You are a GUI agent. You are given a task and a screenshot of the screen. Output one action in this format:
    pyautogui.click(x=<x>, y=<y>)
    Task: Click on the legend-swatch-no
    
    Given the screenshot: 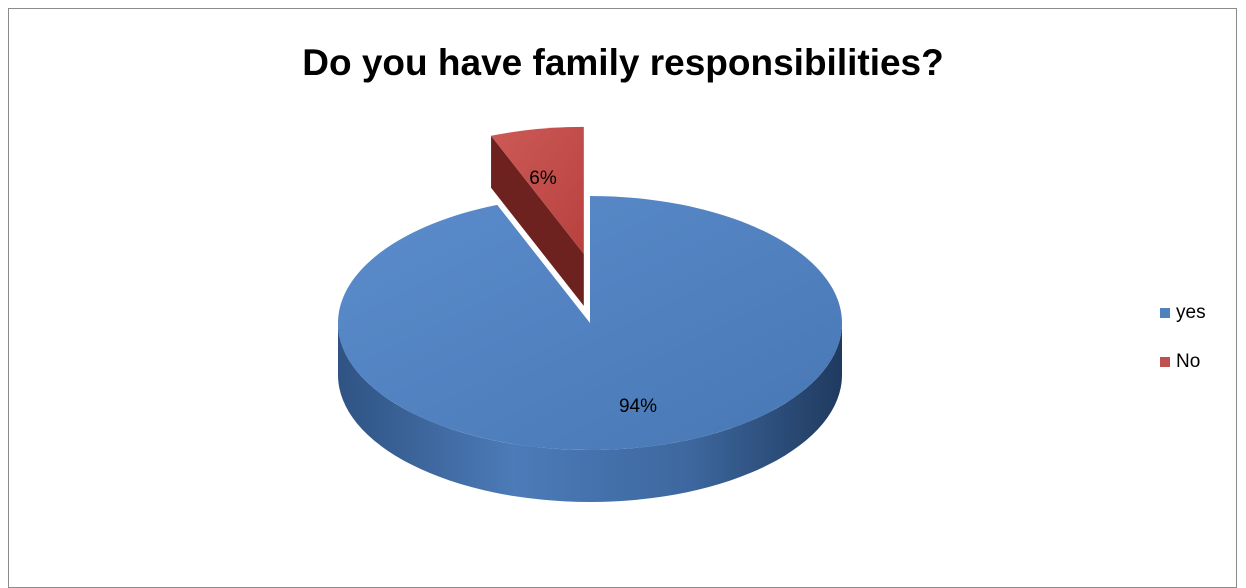 What is the action you would take?
    pyautogui.click(x=1165, y=361)
    